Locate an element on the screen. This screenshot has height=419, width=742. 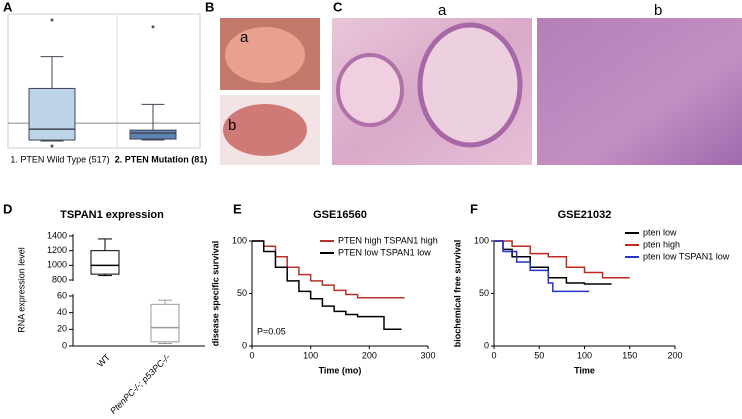
panel-label: C is located at coordinates (338, 7).